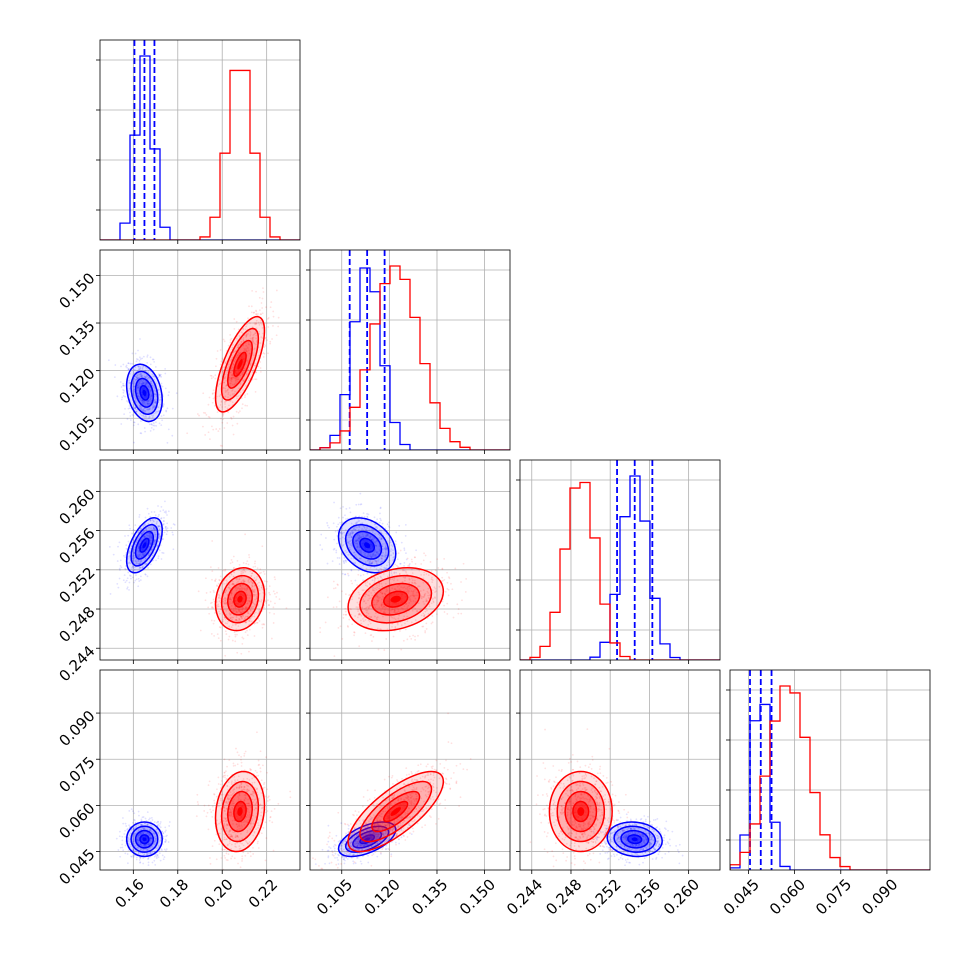  What do you see at coordinates (129, 893) in the screenshot?
I see `x-tick-label: 0.16` at bounding box center [129, 893].